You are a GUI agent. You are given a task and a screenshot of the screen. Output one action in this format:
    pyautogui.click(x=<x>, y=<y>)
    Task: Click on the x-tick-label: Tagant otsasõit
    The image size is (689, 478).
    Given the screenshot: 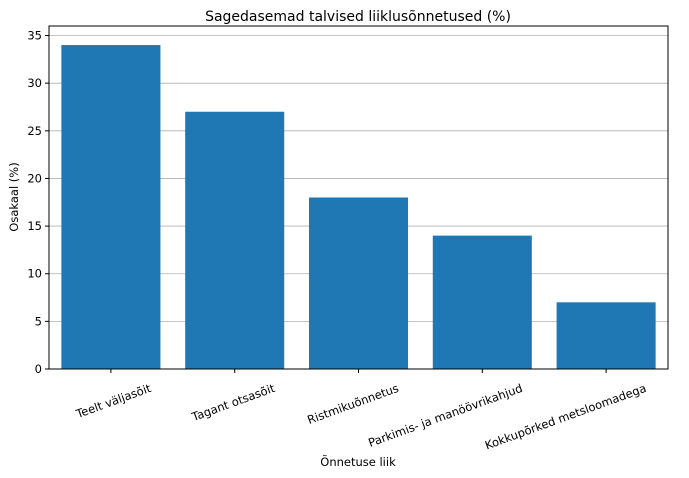 What is the action you would take?
    pyautogui.click(x=233, y=403)
    